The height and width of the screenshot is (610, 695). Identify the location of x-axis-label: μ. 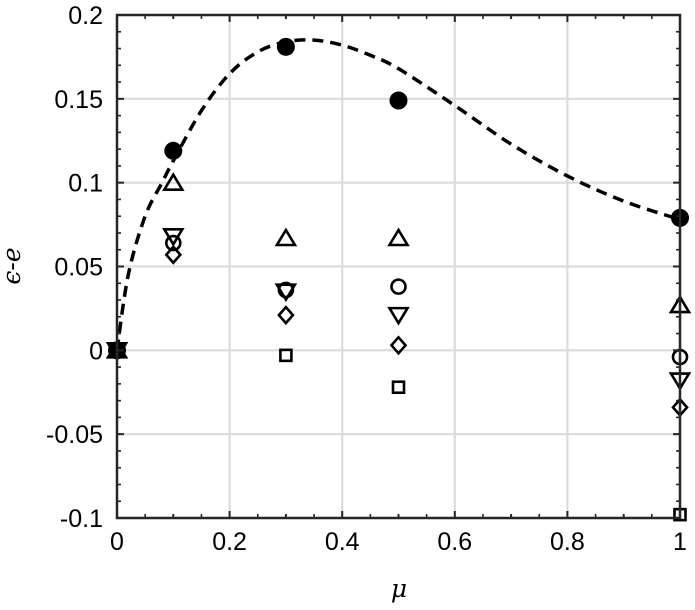
(399, 588).